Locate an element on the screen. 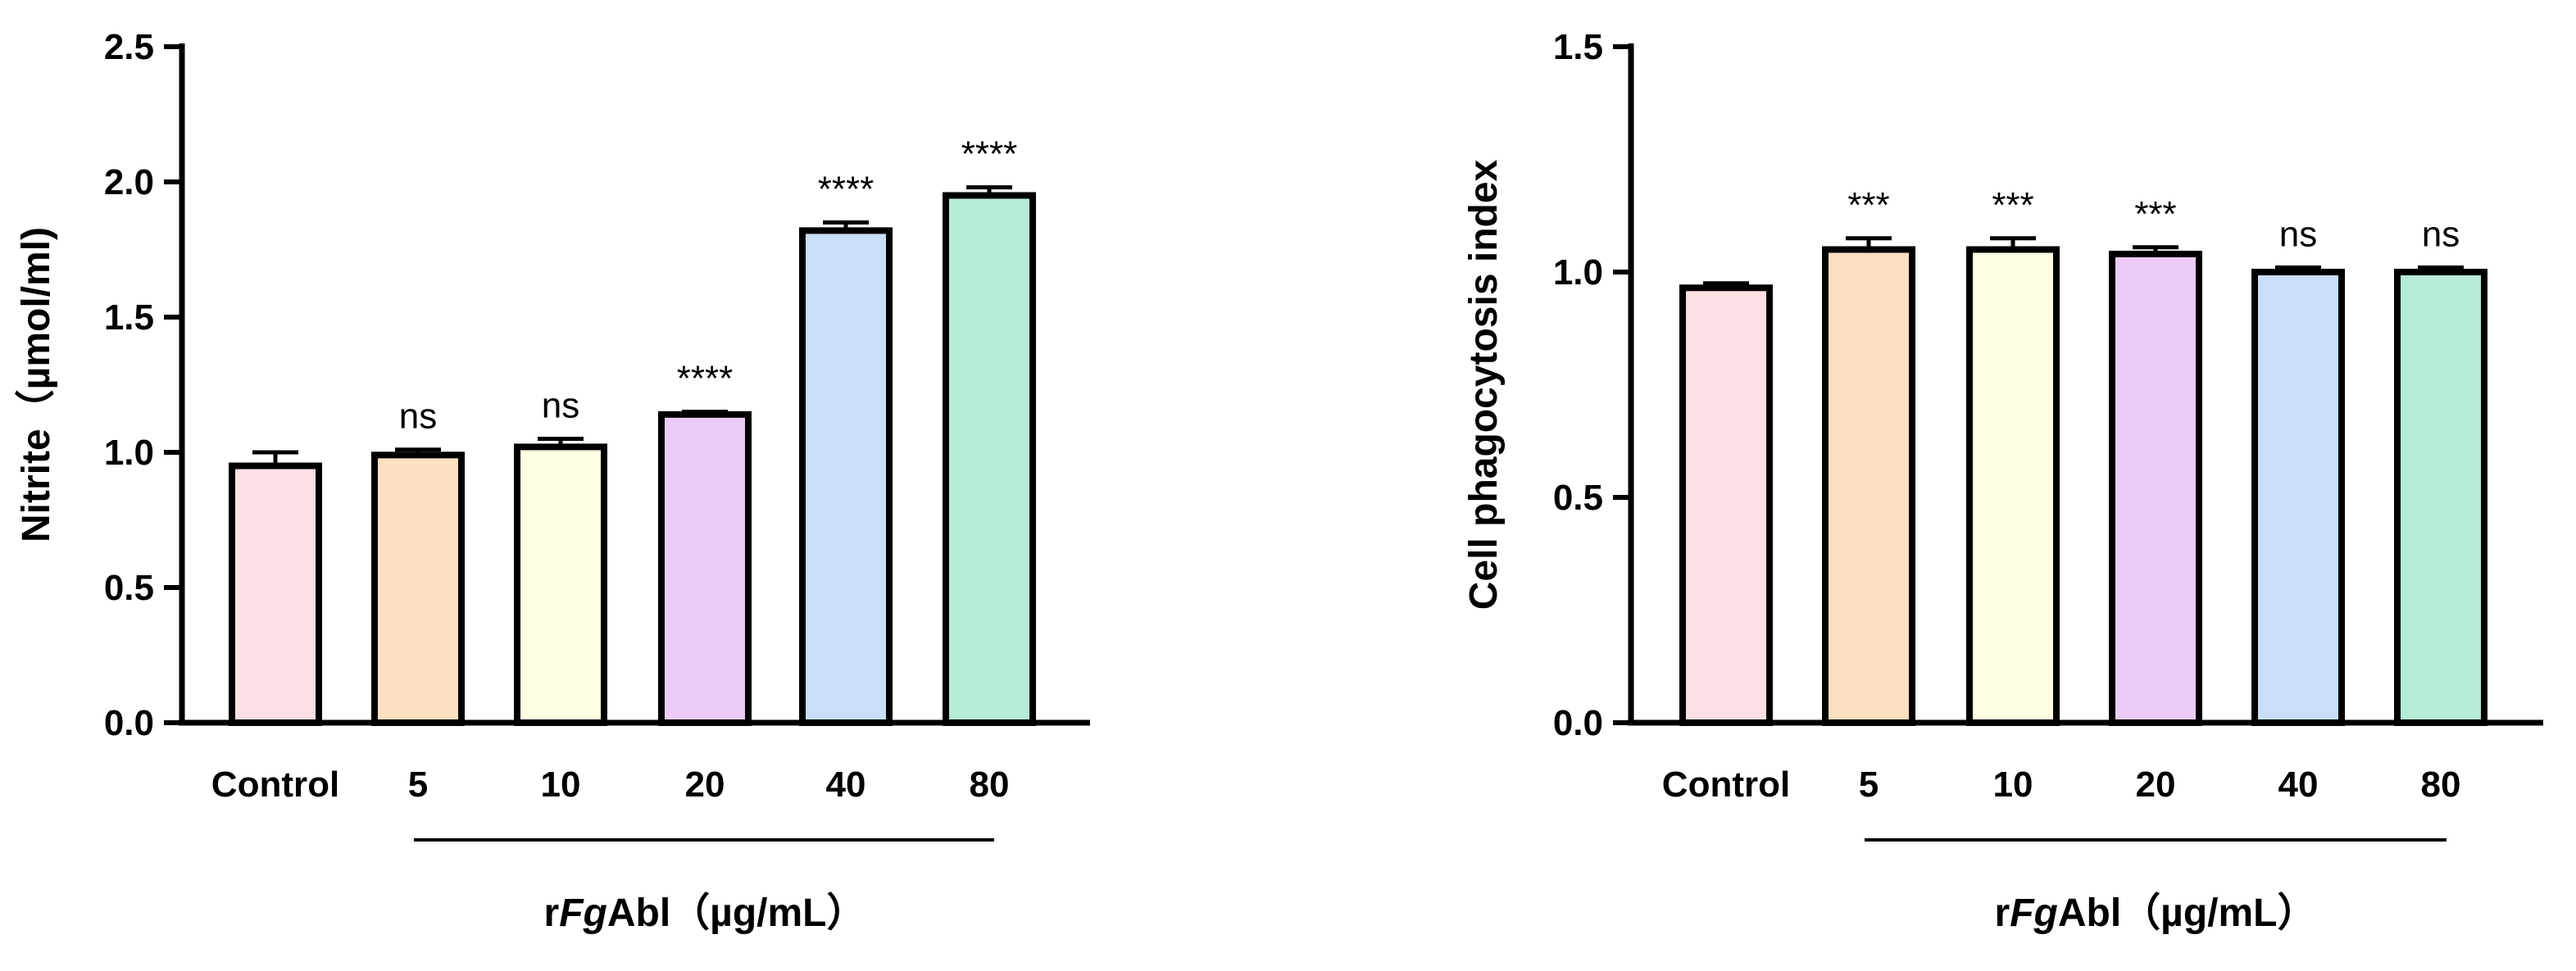 This screenshot has width=2576, height=971. y-axis-title: Nitrite（µmol/ml) is located at coordinates (36, 384).